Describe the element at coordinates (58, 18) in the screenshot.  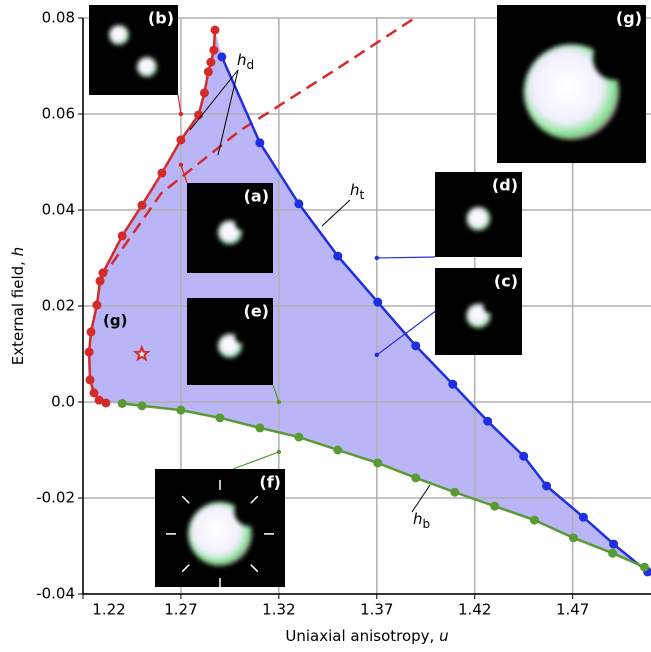
I see `y-tick-label: 0.08` at that location.